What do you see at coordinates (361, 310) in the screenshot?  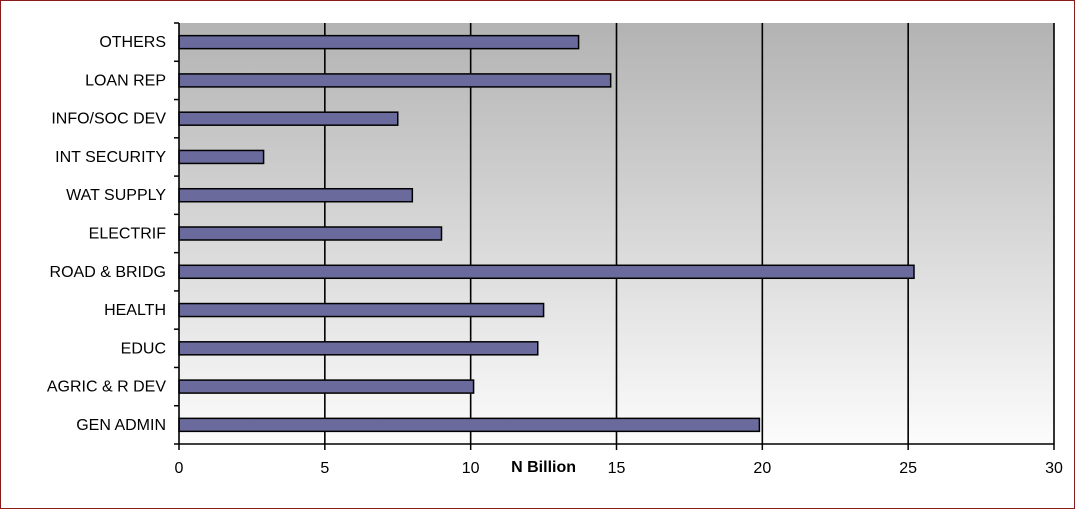 I see `bar-health` at bounding box center [361, 310].